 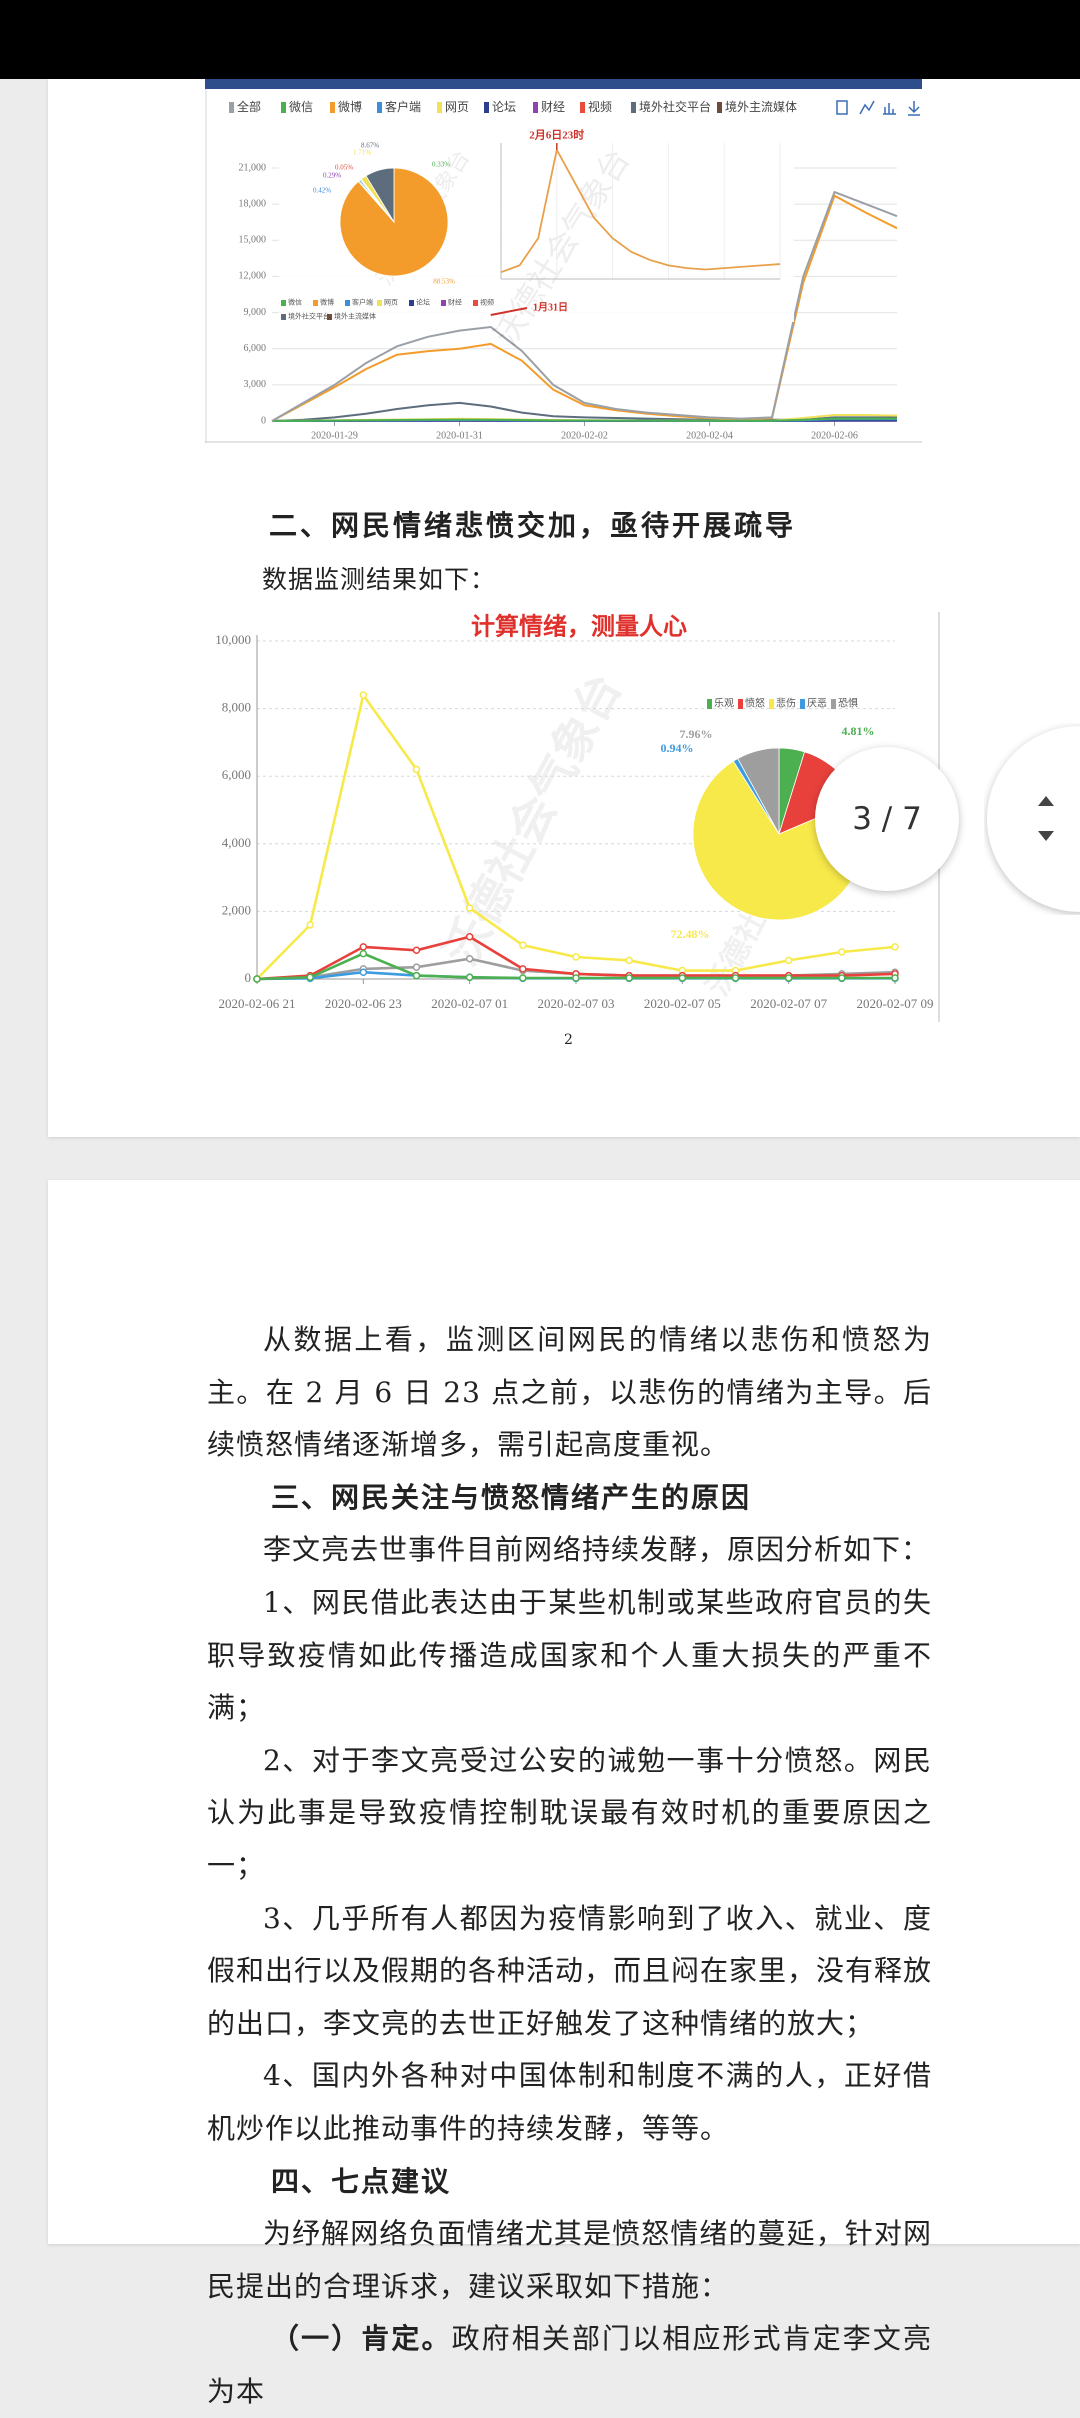 I want to click on legend-label: 财经, so click(x=553, y=107).